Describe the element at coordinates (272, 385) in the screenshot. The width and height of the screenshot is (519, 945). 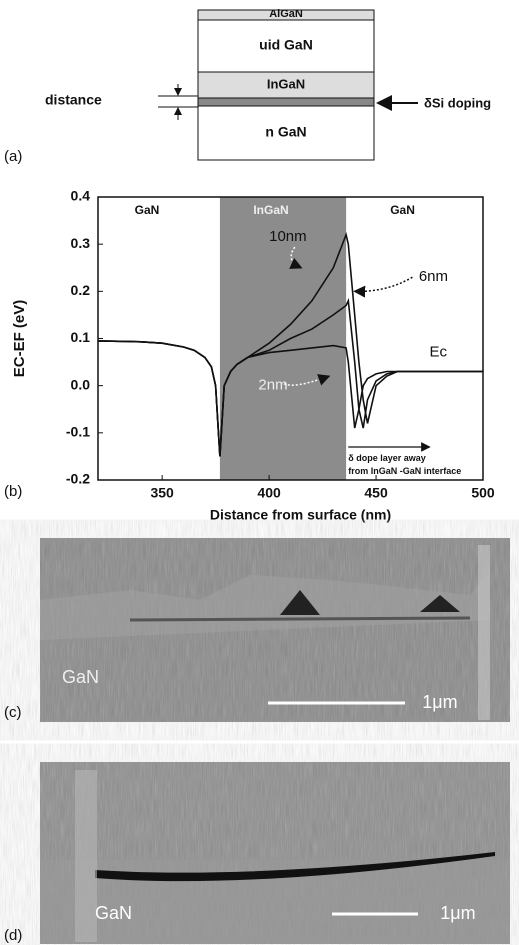
I see `series-label: 2nm` at that location.